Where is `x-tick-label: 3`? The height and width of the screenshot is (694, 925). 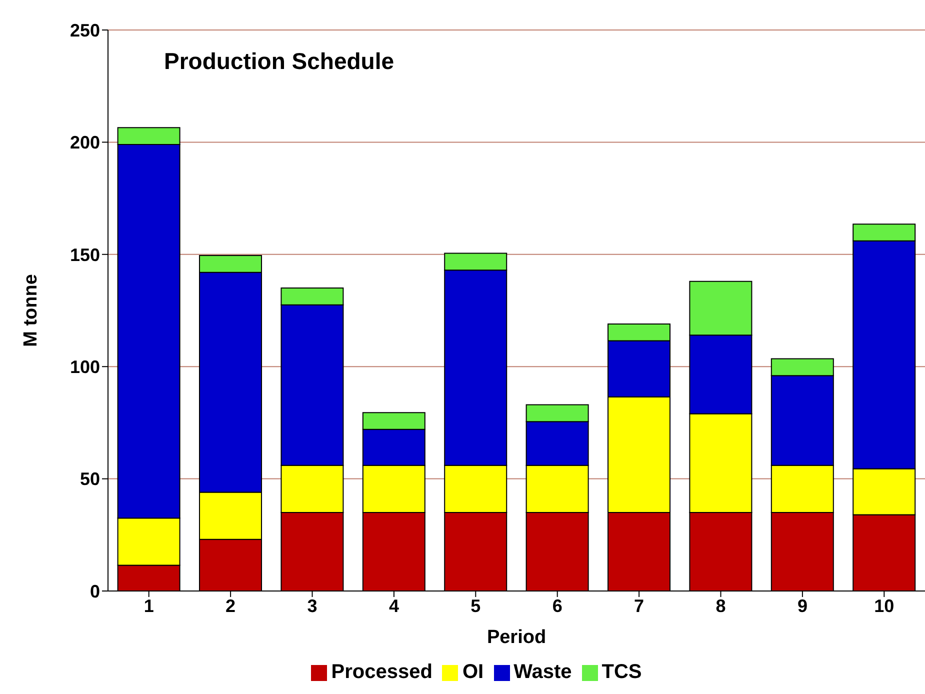
x-tick-label: 3 is located at coordinates (312, 606).